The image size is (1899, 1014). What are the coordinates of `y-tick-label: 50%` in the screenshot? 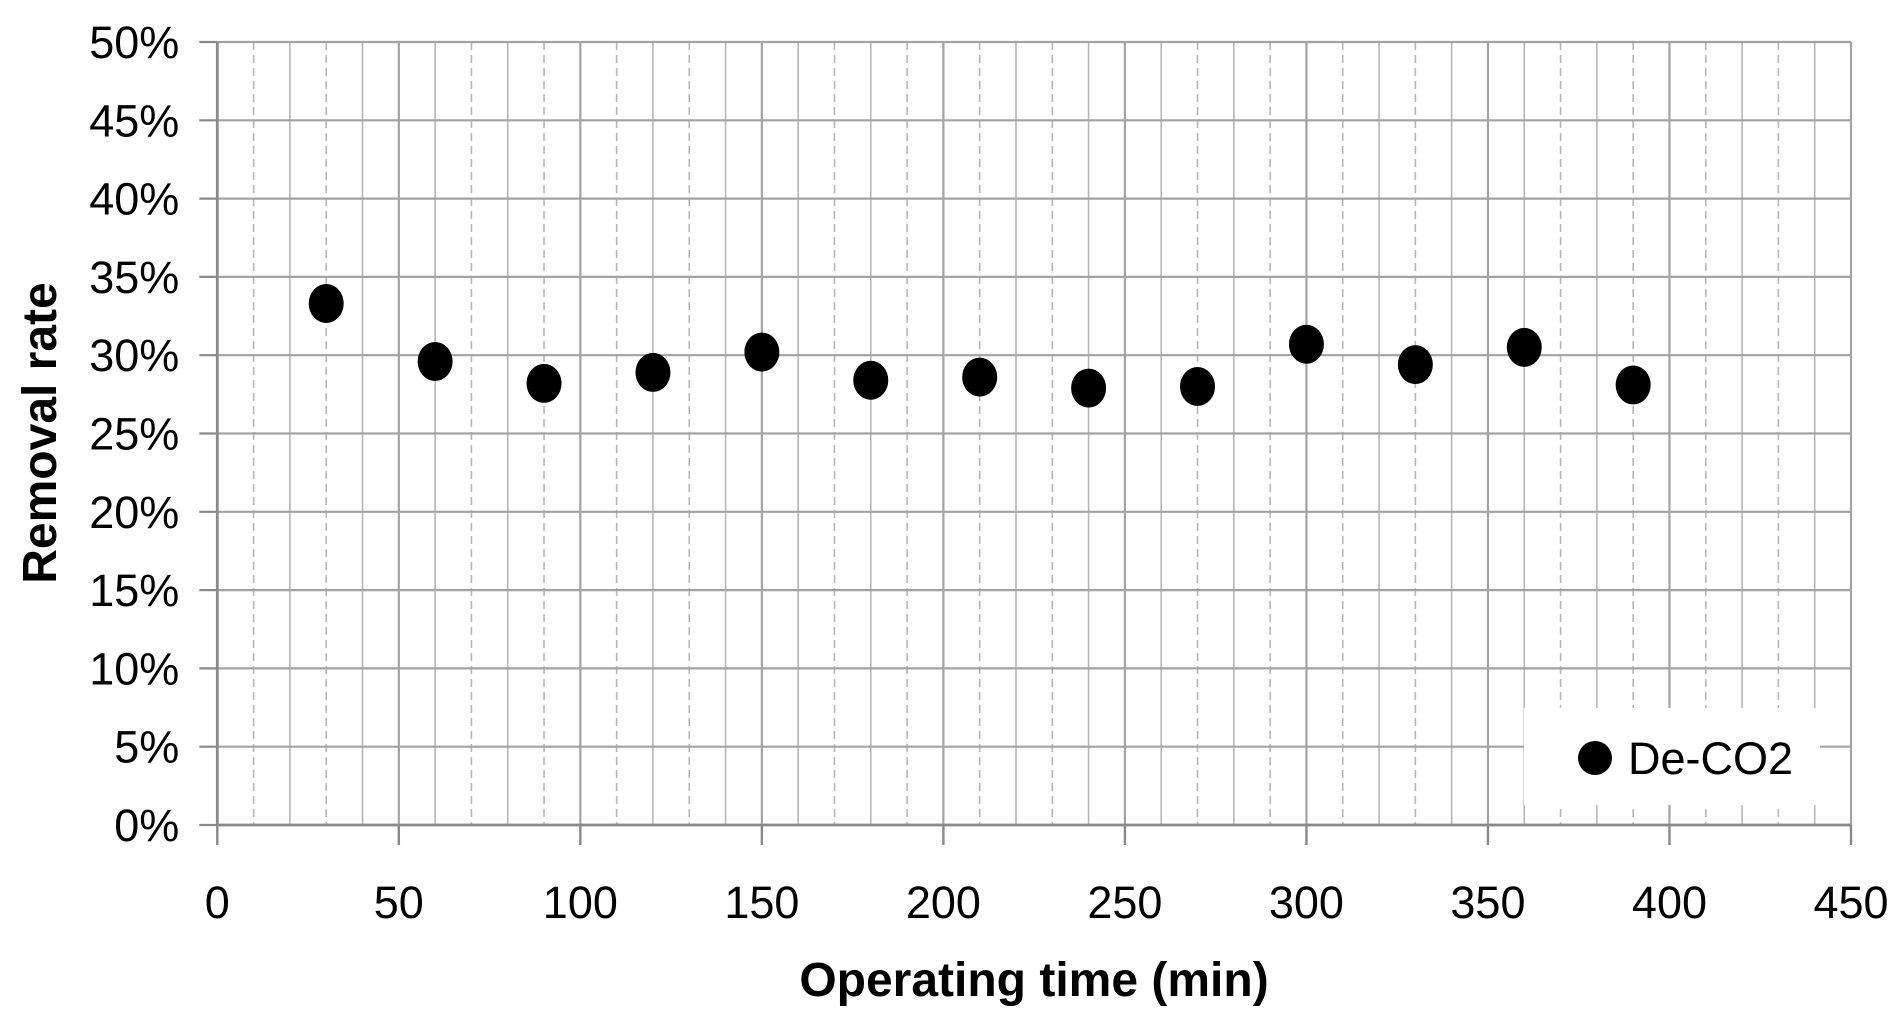 It's located at (134, 42).